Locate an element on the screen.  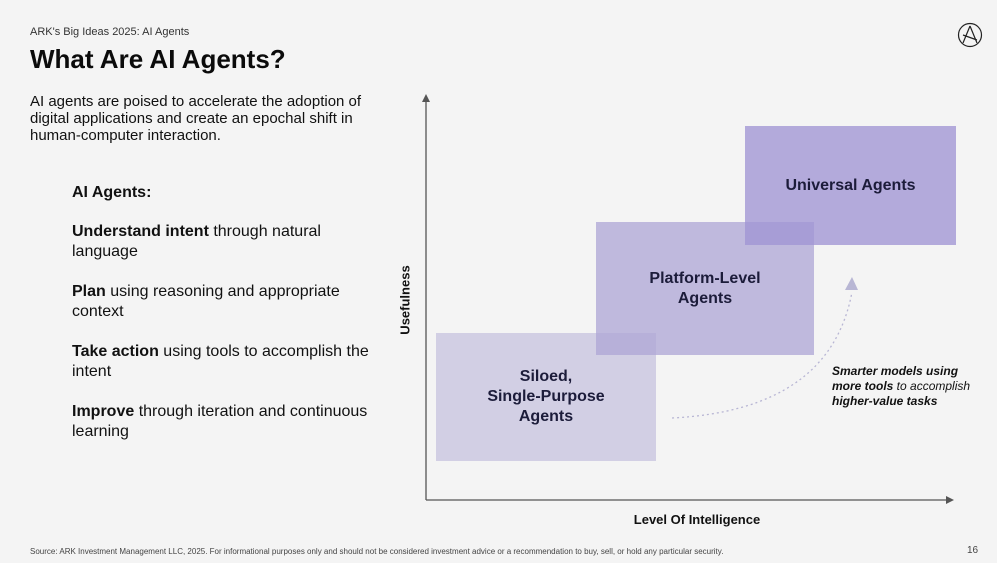
annotation-part: Smarter models using is located at coordinates (895, 371).